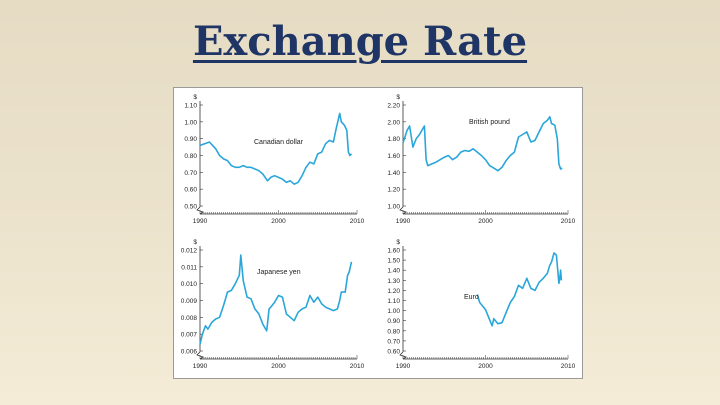 This screenshot has height=405, width=720. What do you see at coordinates (393, 122) in the screenshot?
I see `y-tick-label: 2.00` at bounding box center [393, 122].